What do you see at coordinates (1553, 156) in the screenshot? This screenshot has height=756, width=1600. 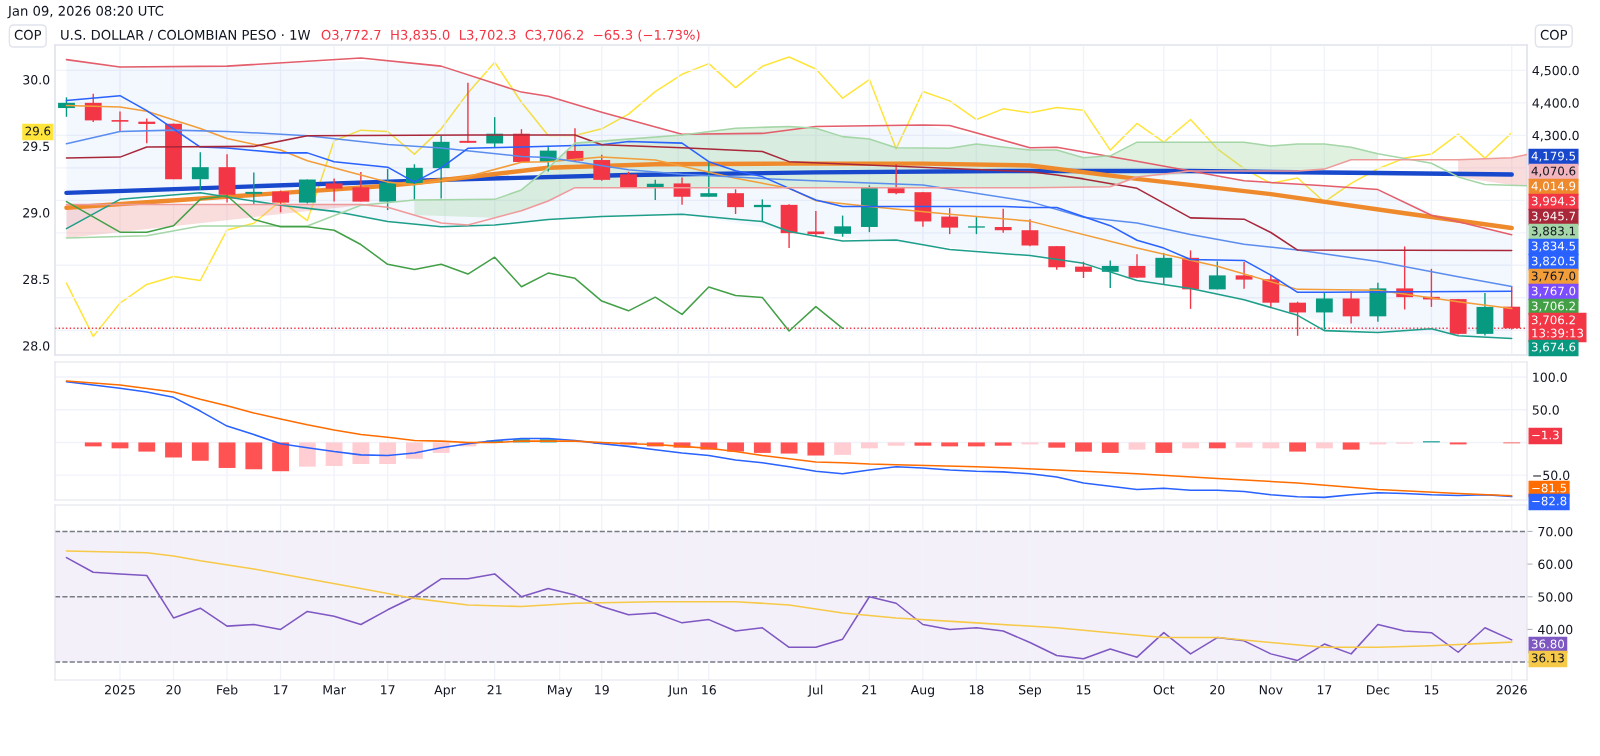 I see `text: 4,179.5` at bounding box center [1553, 156].